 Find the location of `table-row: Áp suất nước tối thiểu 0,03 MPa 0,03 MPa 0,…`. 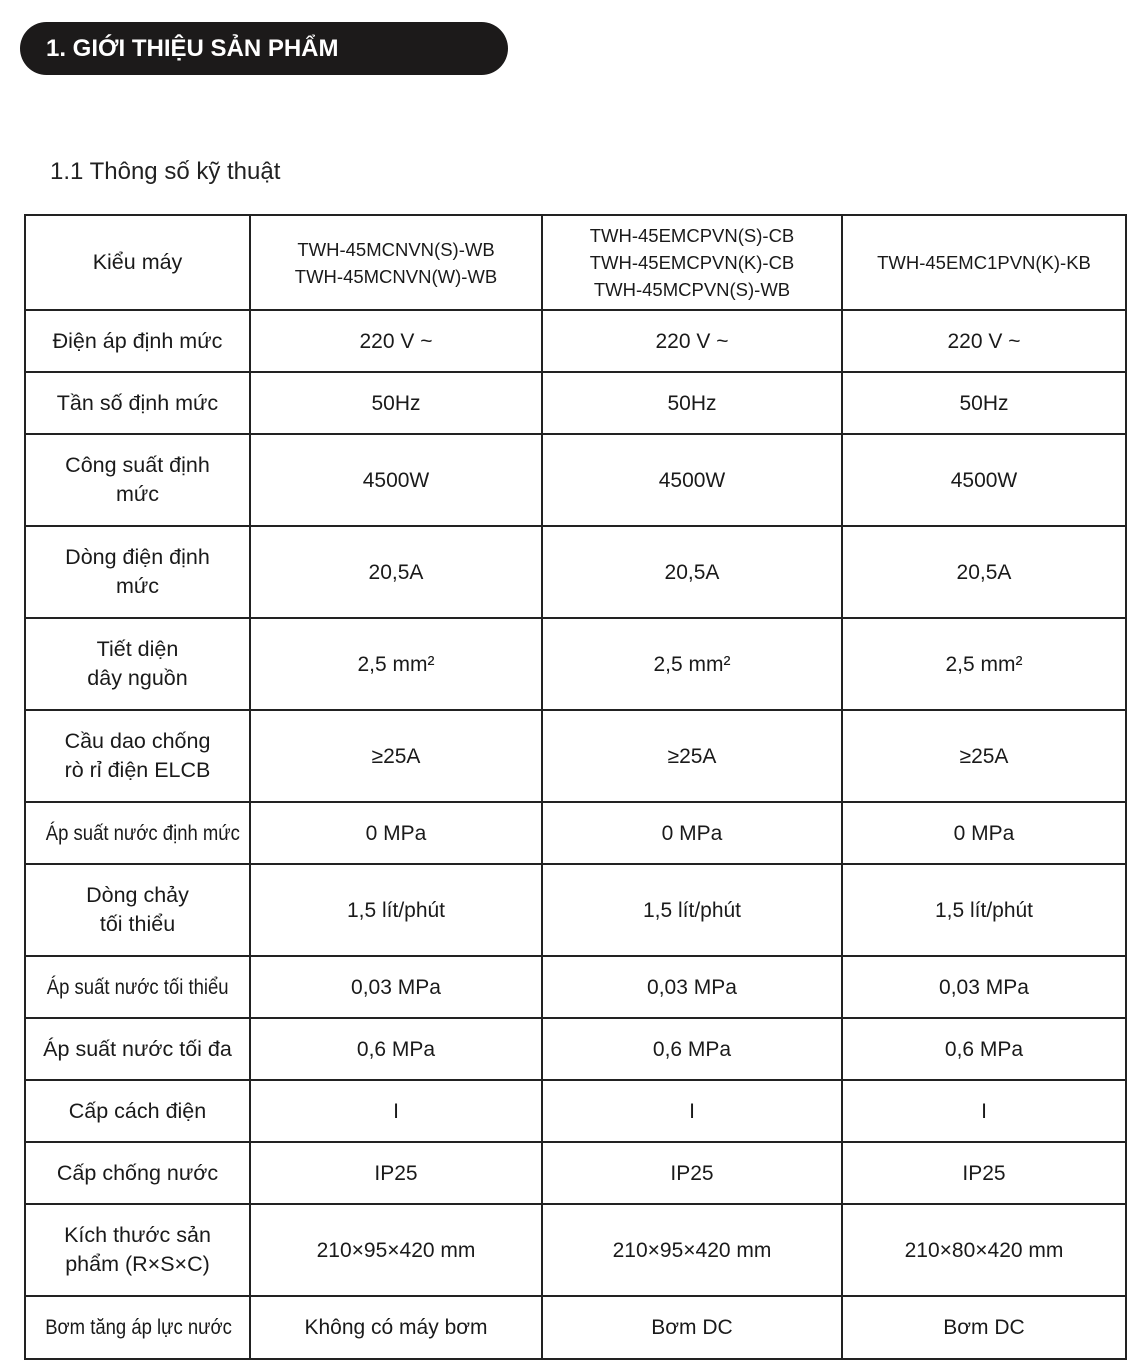

table-row: Áp suất nước tối thiểu 0,03 MPa 0,03 MPa 0,… is located at coordinates (575, 987).